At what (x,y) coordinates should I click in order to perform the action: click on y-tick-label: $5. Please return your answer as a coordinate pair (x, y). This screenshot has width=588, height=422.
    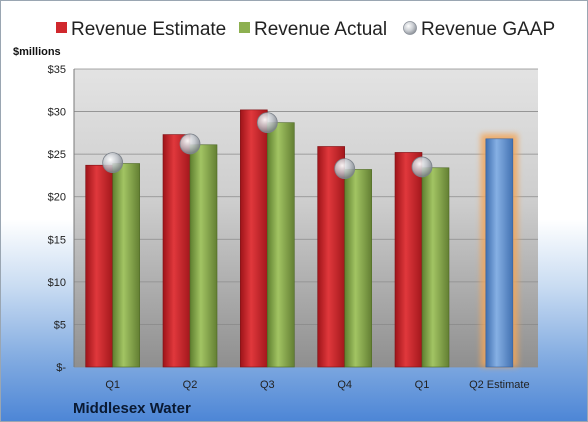
    Looking at the image, I should click on (60, 325).